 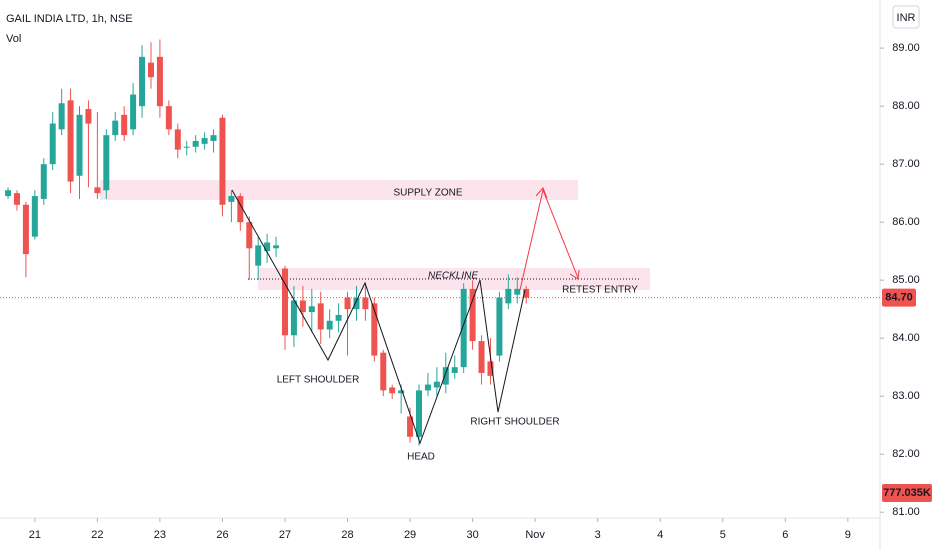 I want to click on annotation: RIGHT SHOULDER, so click(x=514, y=422).